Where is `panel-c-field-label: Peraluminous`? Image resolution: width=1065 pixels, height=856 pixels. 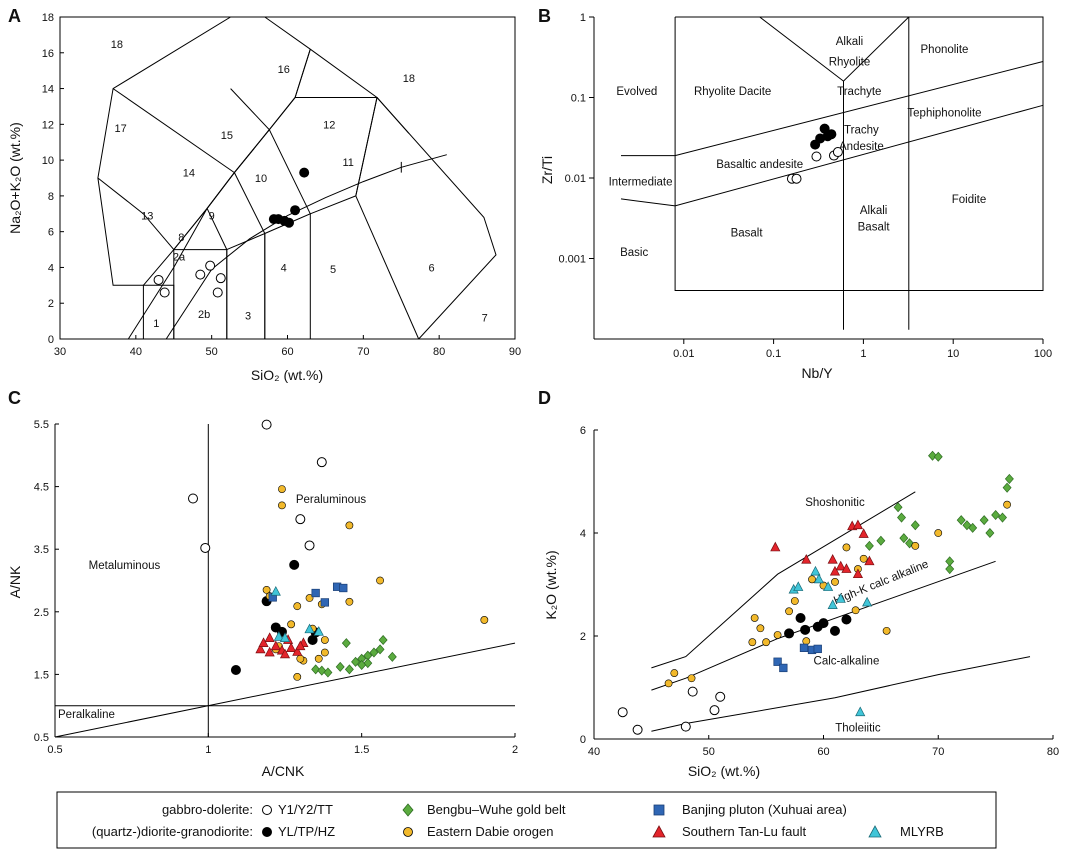 panel-c-field-label: Peraluminous is located at coordinates (331, 500).